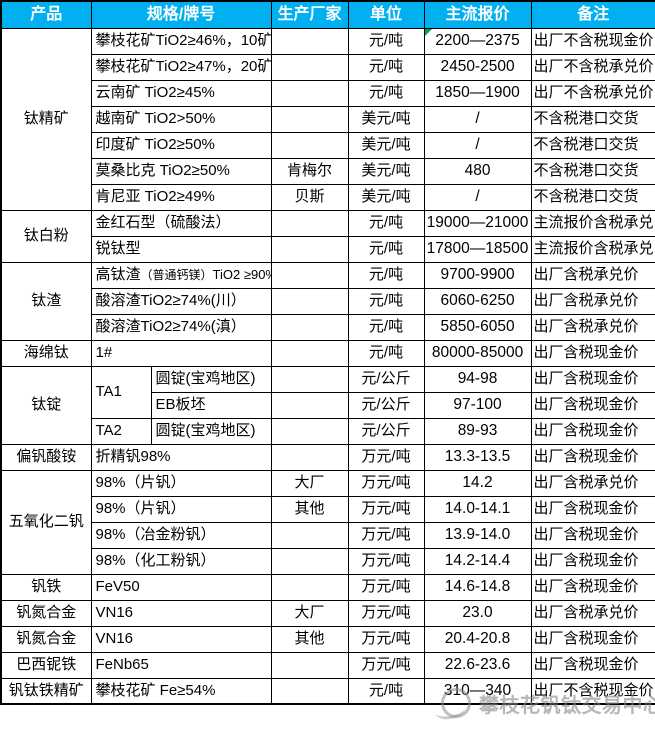 The image size is (655, 729). I want to click on spec-cell: 攀枝花矿TiO2≥46%，10矿, so click(181, 41).